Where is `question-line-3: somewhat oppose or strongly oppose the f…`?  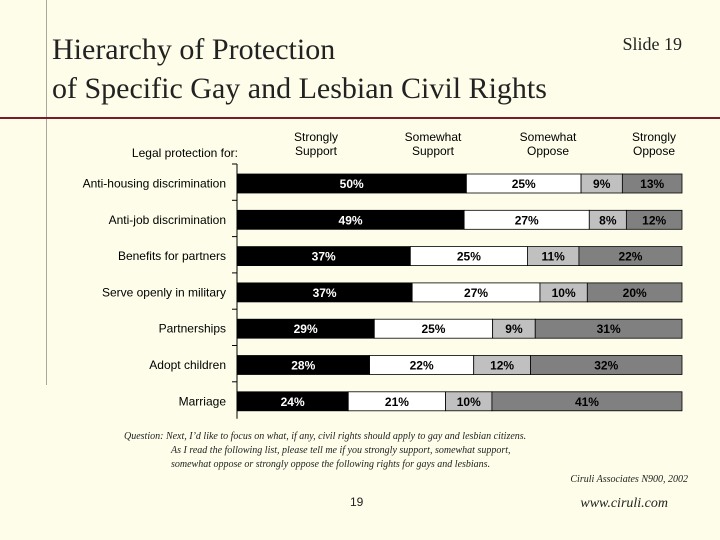
question-line-3: somewhat oppose or strongly oppose the f… is located at coordinates (331, 464).